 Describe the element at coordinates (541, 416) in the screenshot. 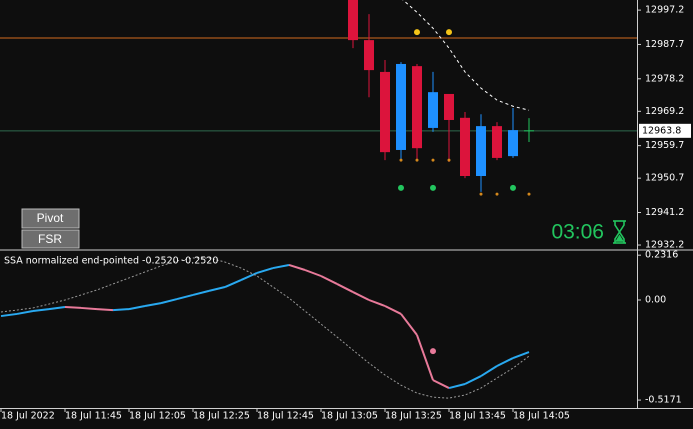

I see `x-tick-label: 18 Jul 14:05` at that location.